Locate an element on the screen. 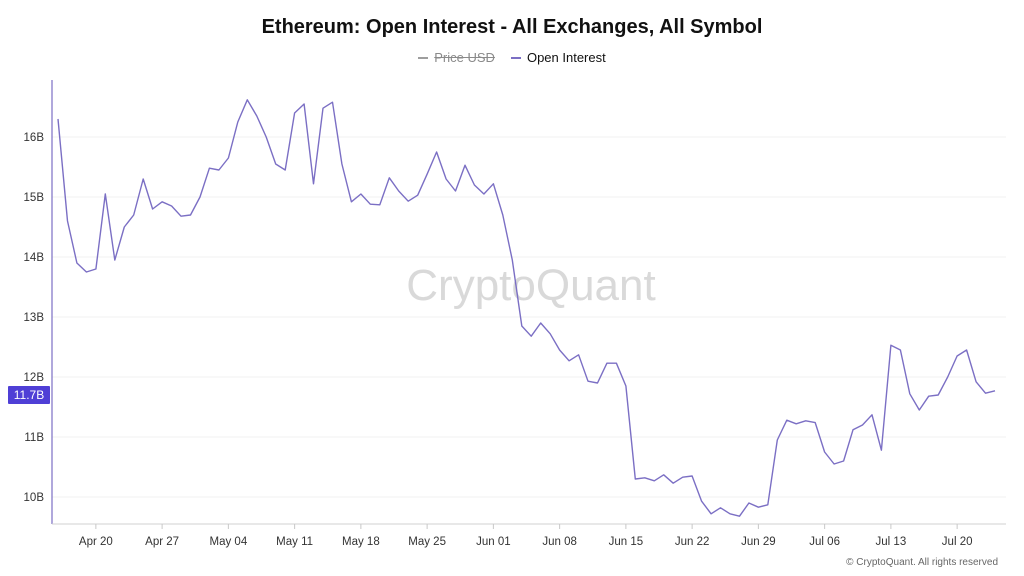 The image size is (1024, 576). y-tick-label: 11B is located at coordinates (34, 438).